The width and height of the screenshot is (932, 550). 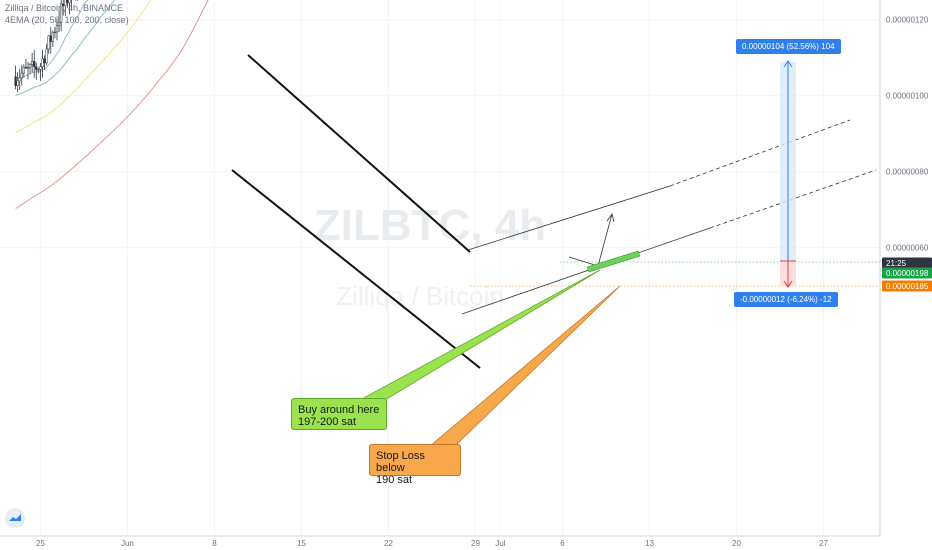 I want to click on channel-upper-line, so click(x=359, y=153).